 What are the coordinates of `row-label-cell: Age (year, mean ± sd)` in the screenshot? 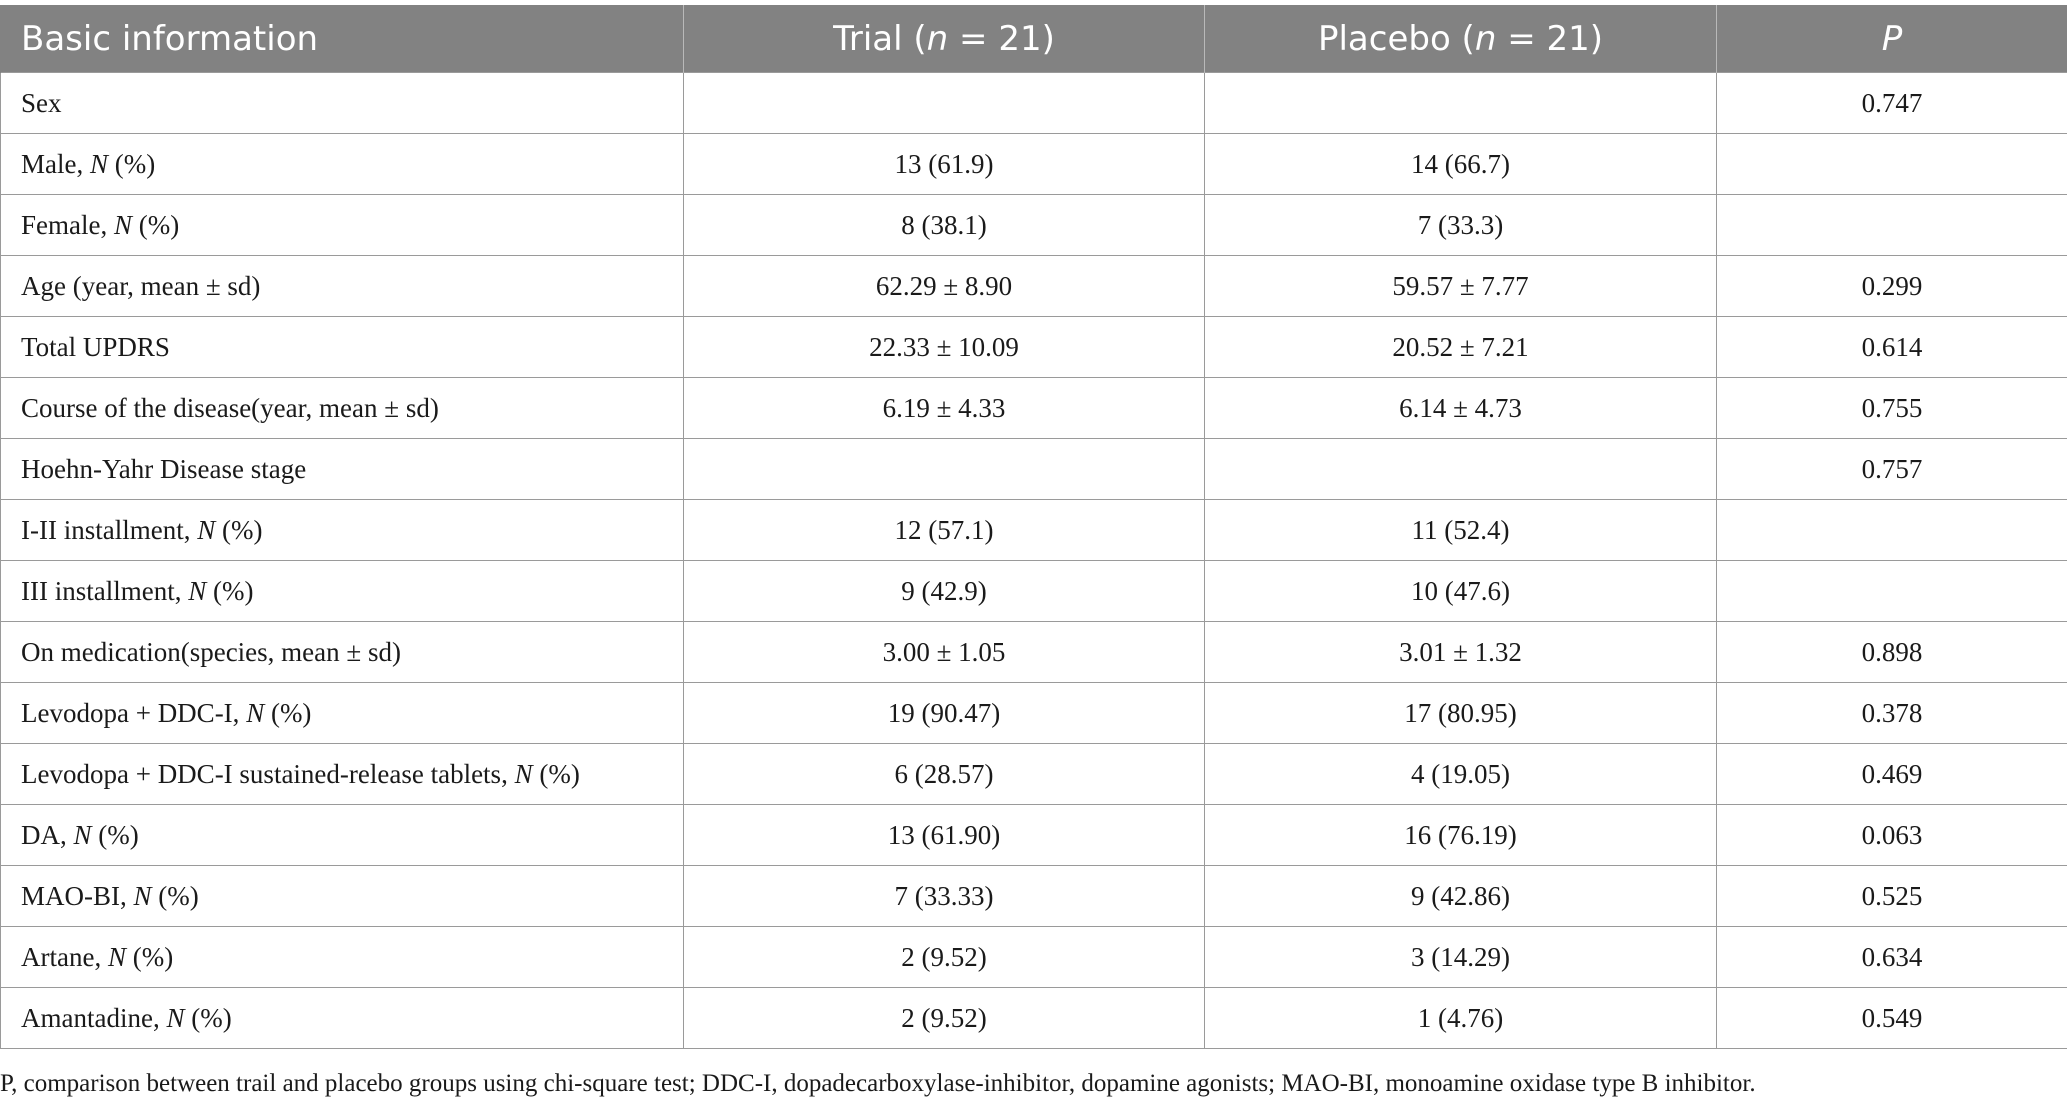 It's located at (342, 286).